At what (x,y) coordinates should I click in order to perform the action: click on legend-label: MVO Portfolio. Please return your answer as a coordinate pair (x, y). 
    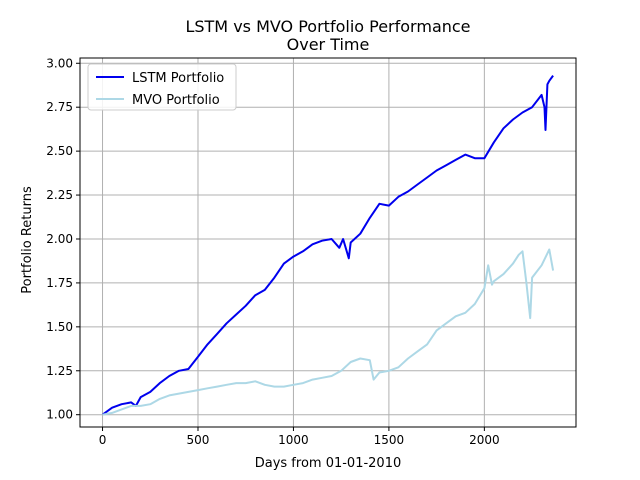
    Looking at the image, I should click on (176, 100).